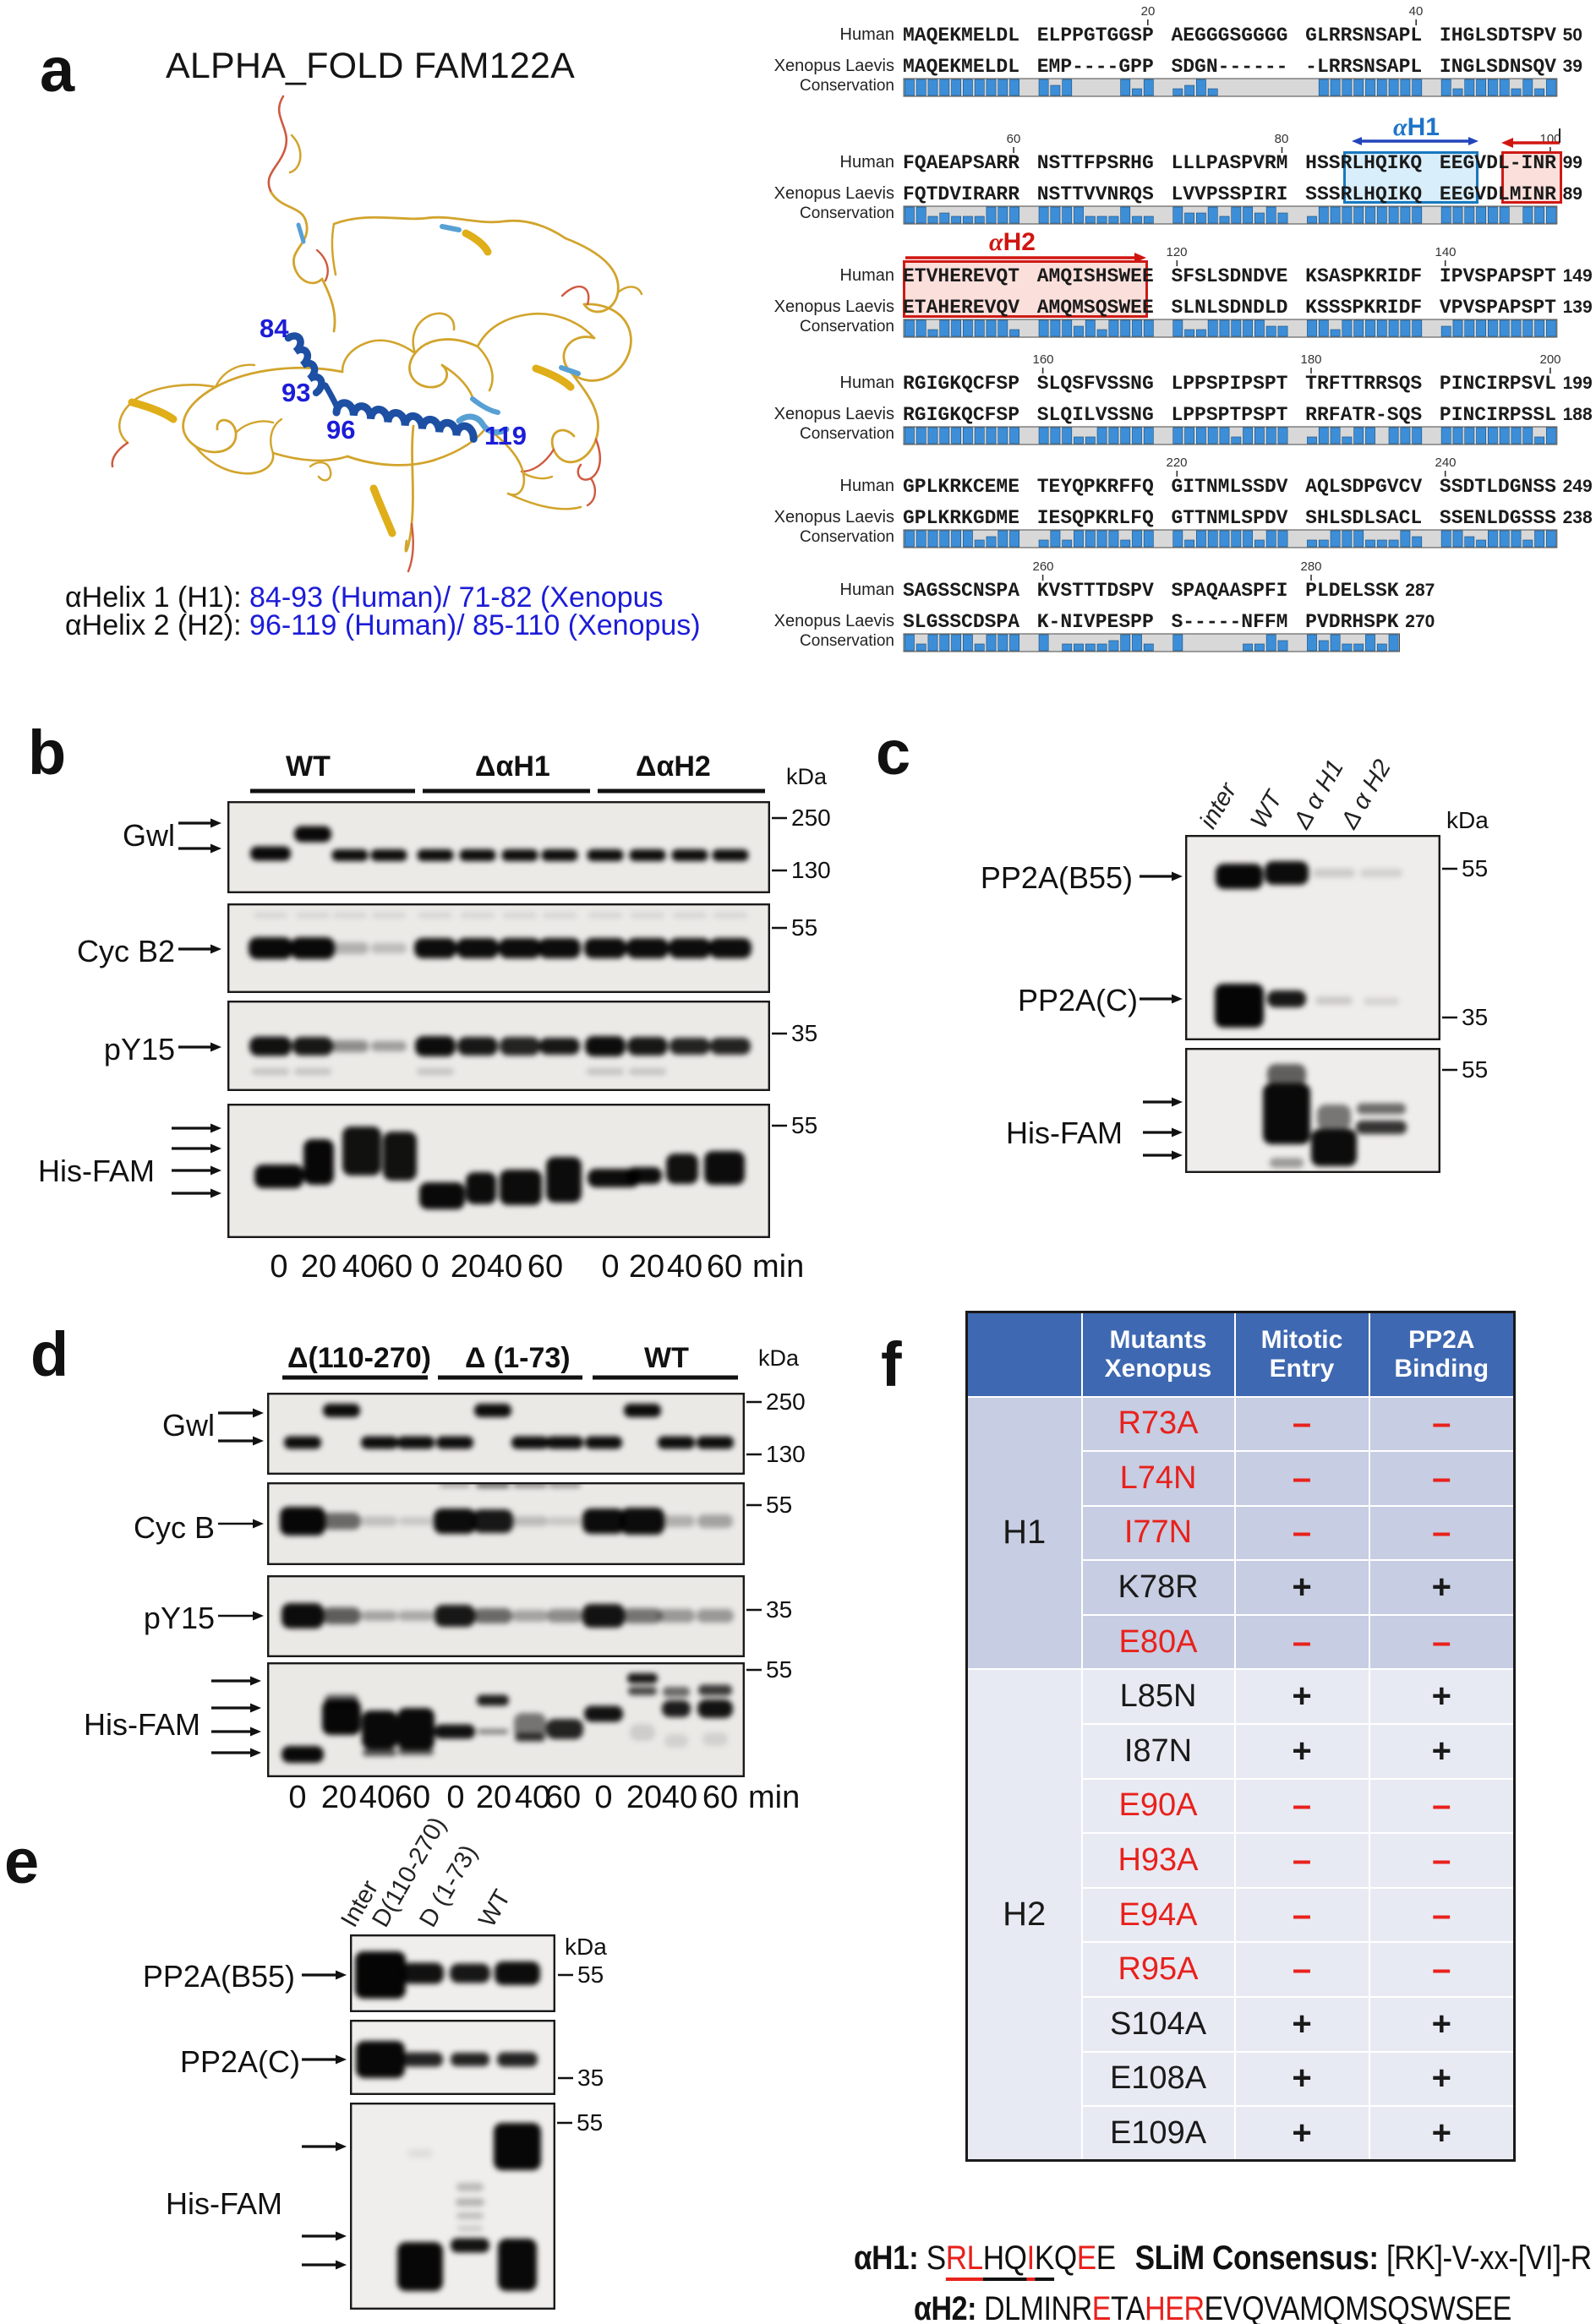 The height and width of the screenshot is (2324, 1596). Describe the element at coordinates (340, 430) in the screenshot. I see `svg-text: 96` at that location.